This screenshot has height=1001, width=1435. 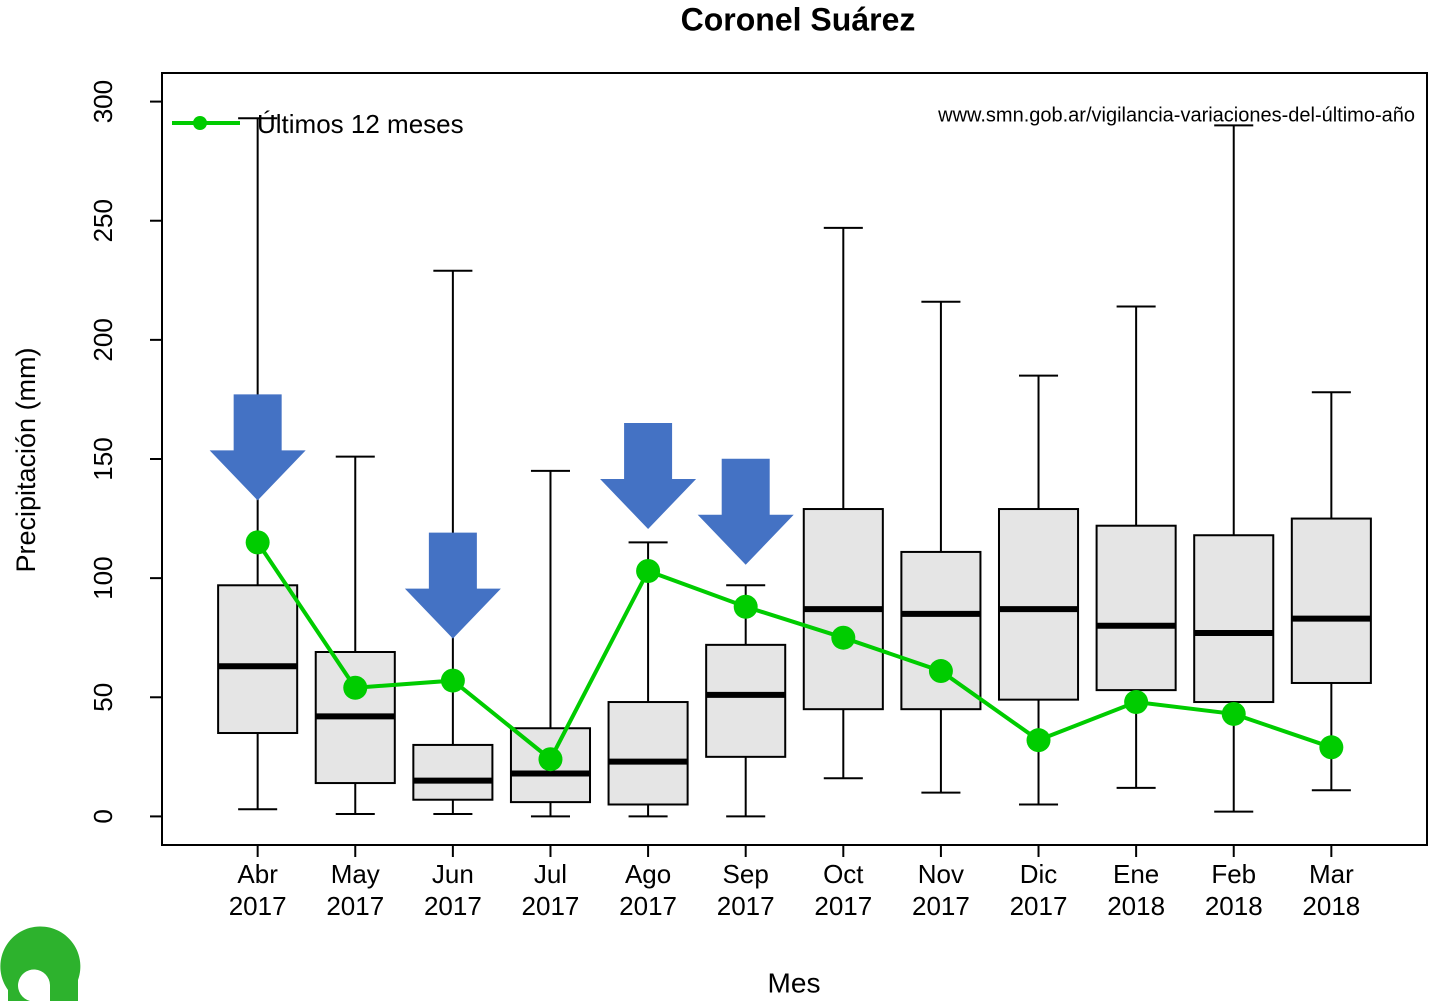 What do you see at coordinates (794, 982) in the screenshot?
I see `x-axis-label: Mes` at bounding box center [794, 982].